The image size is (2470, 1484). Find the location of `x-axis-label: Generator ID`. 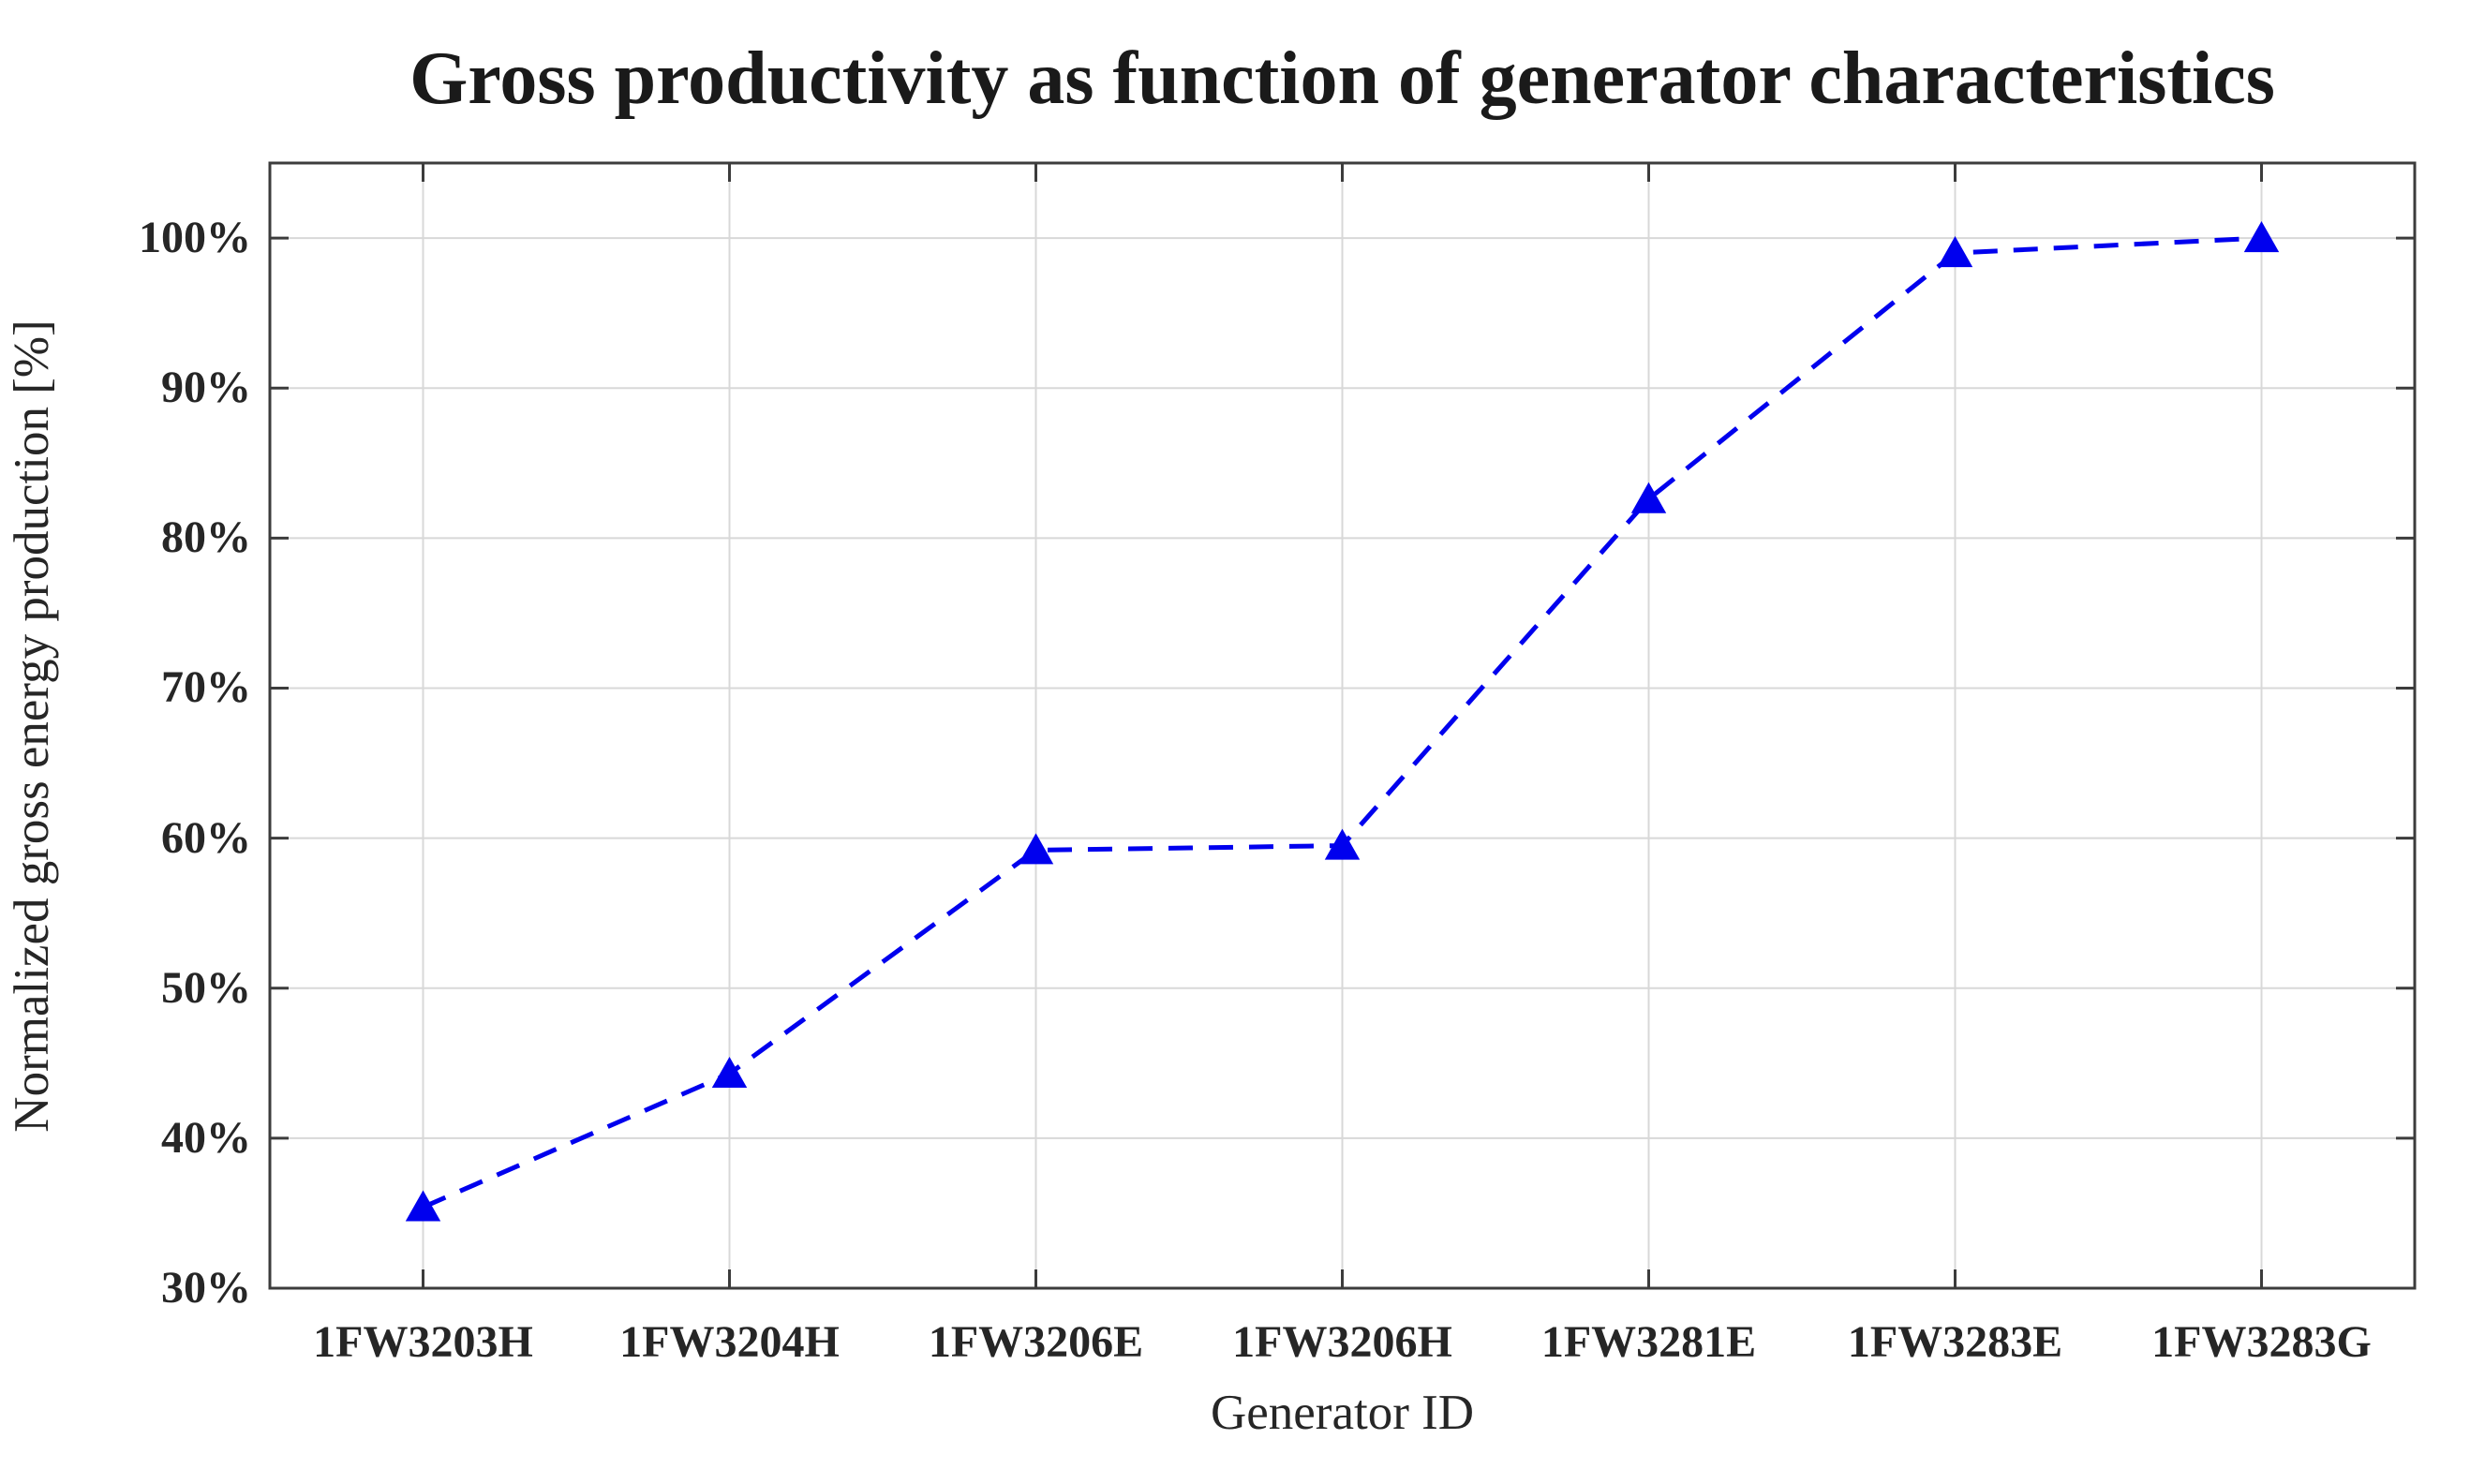

x-axis-label: Generator ID is located at coordinates (1342, 1413).